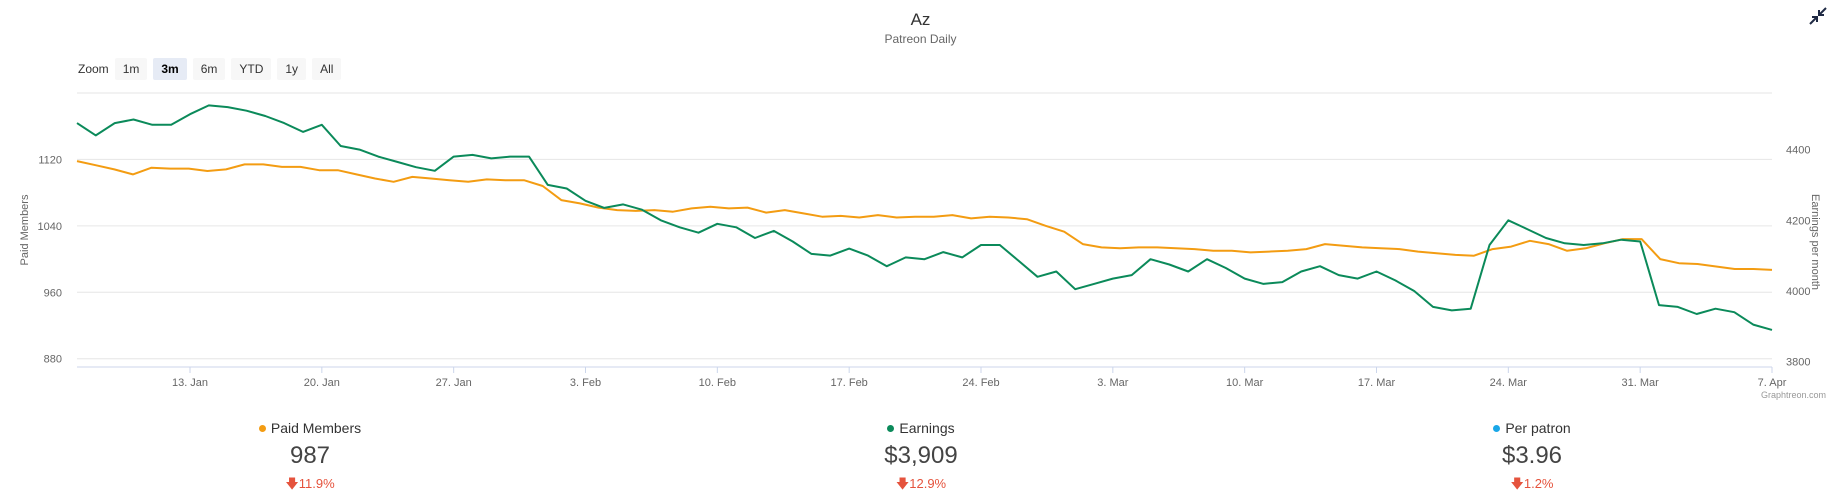 The image size is (1841, 497). What do you see at coordinates (717, 383) in the screenshot?
I see `x-tick-label: 10. Feb` at bounding box center [717, 383].